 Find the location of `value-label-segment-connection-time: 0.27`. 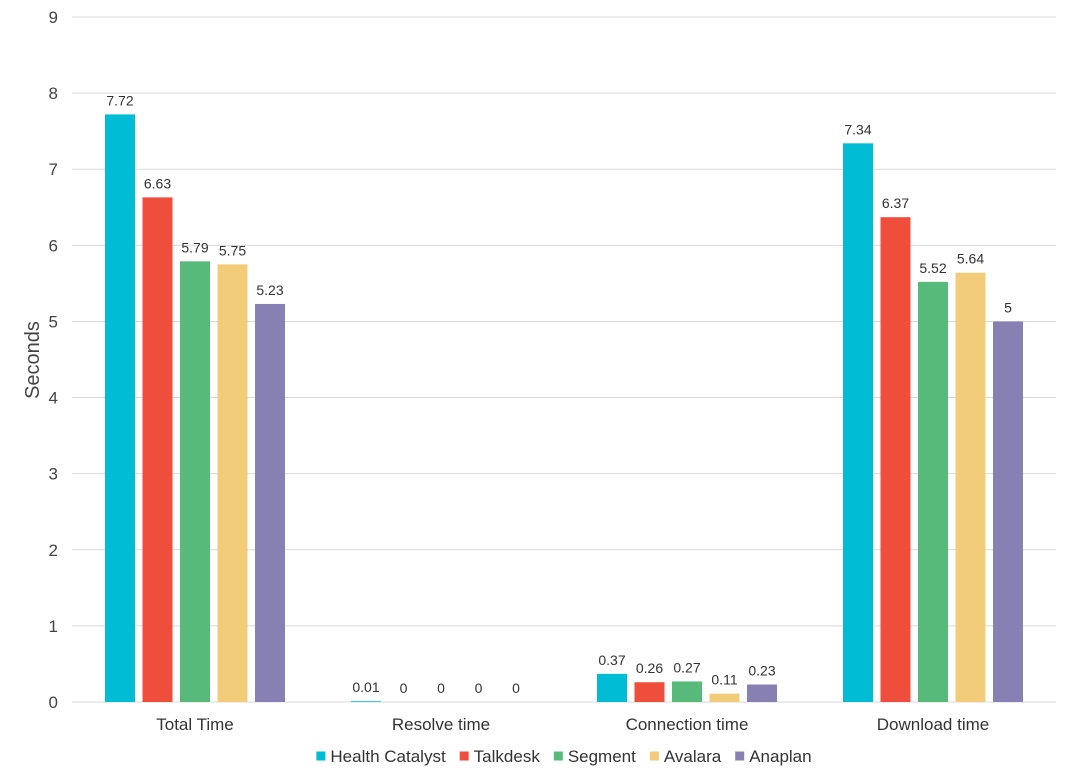

value-label-segment-connection-time: 0.27 is located at coordinates (686, 667).